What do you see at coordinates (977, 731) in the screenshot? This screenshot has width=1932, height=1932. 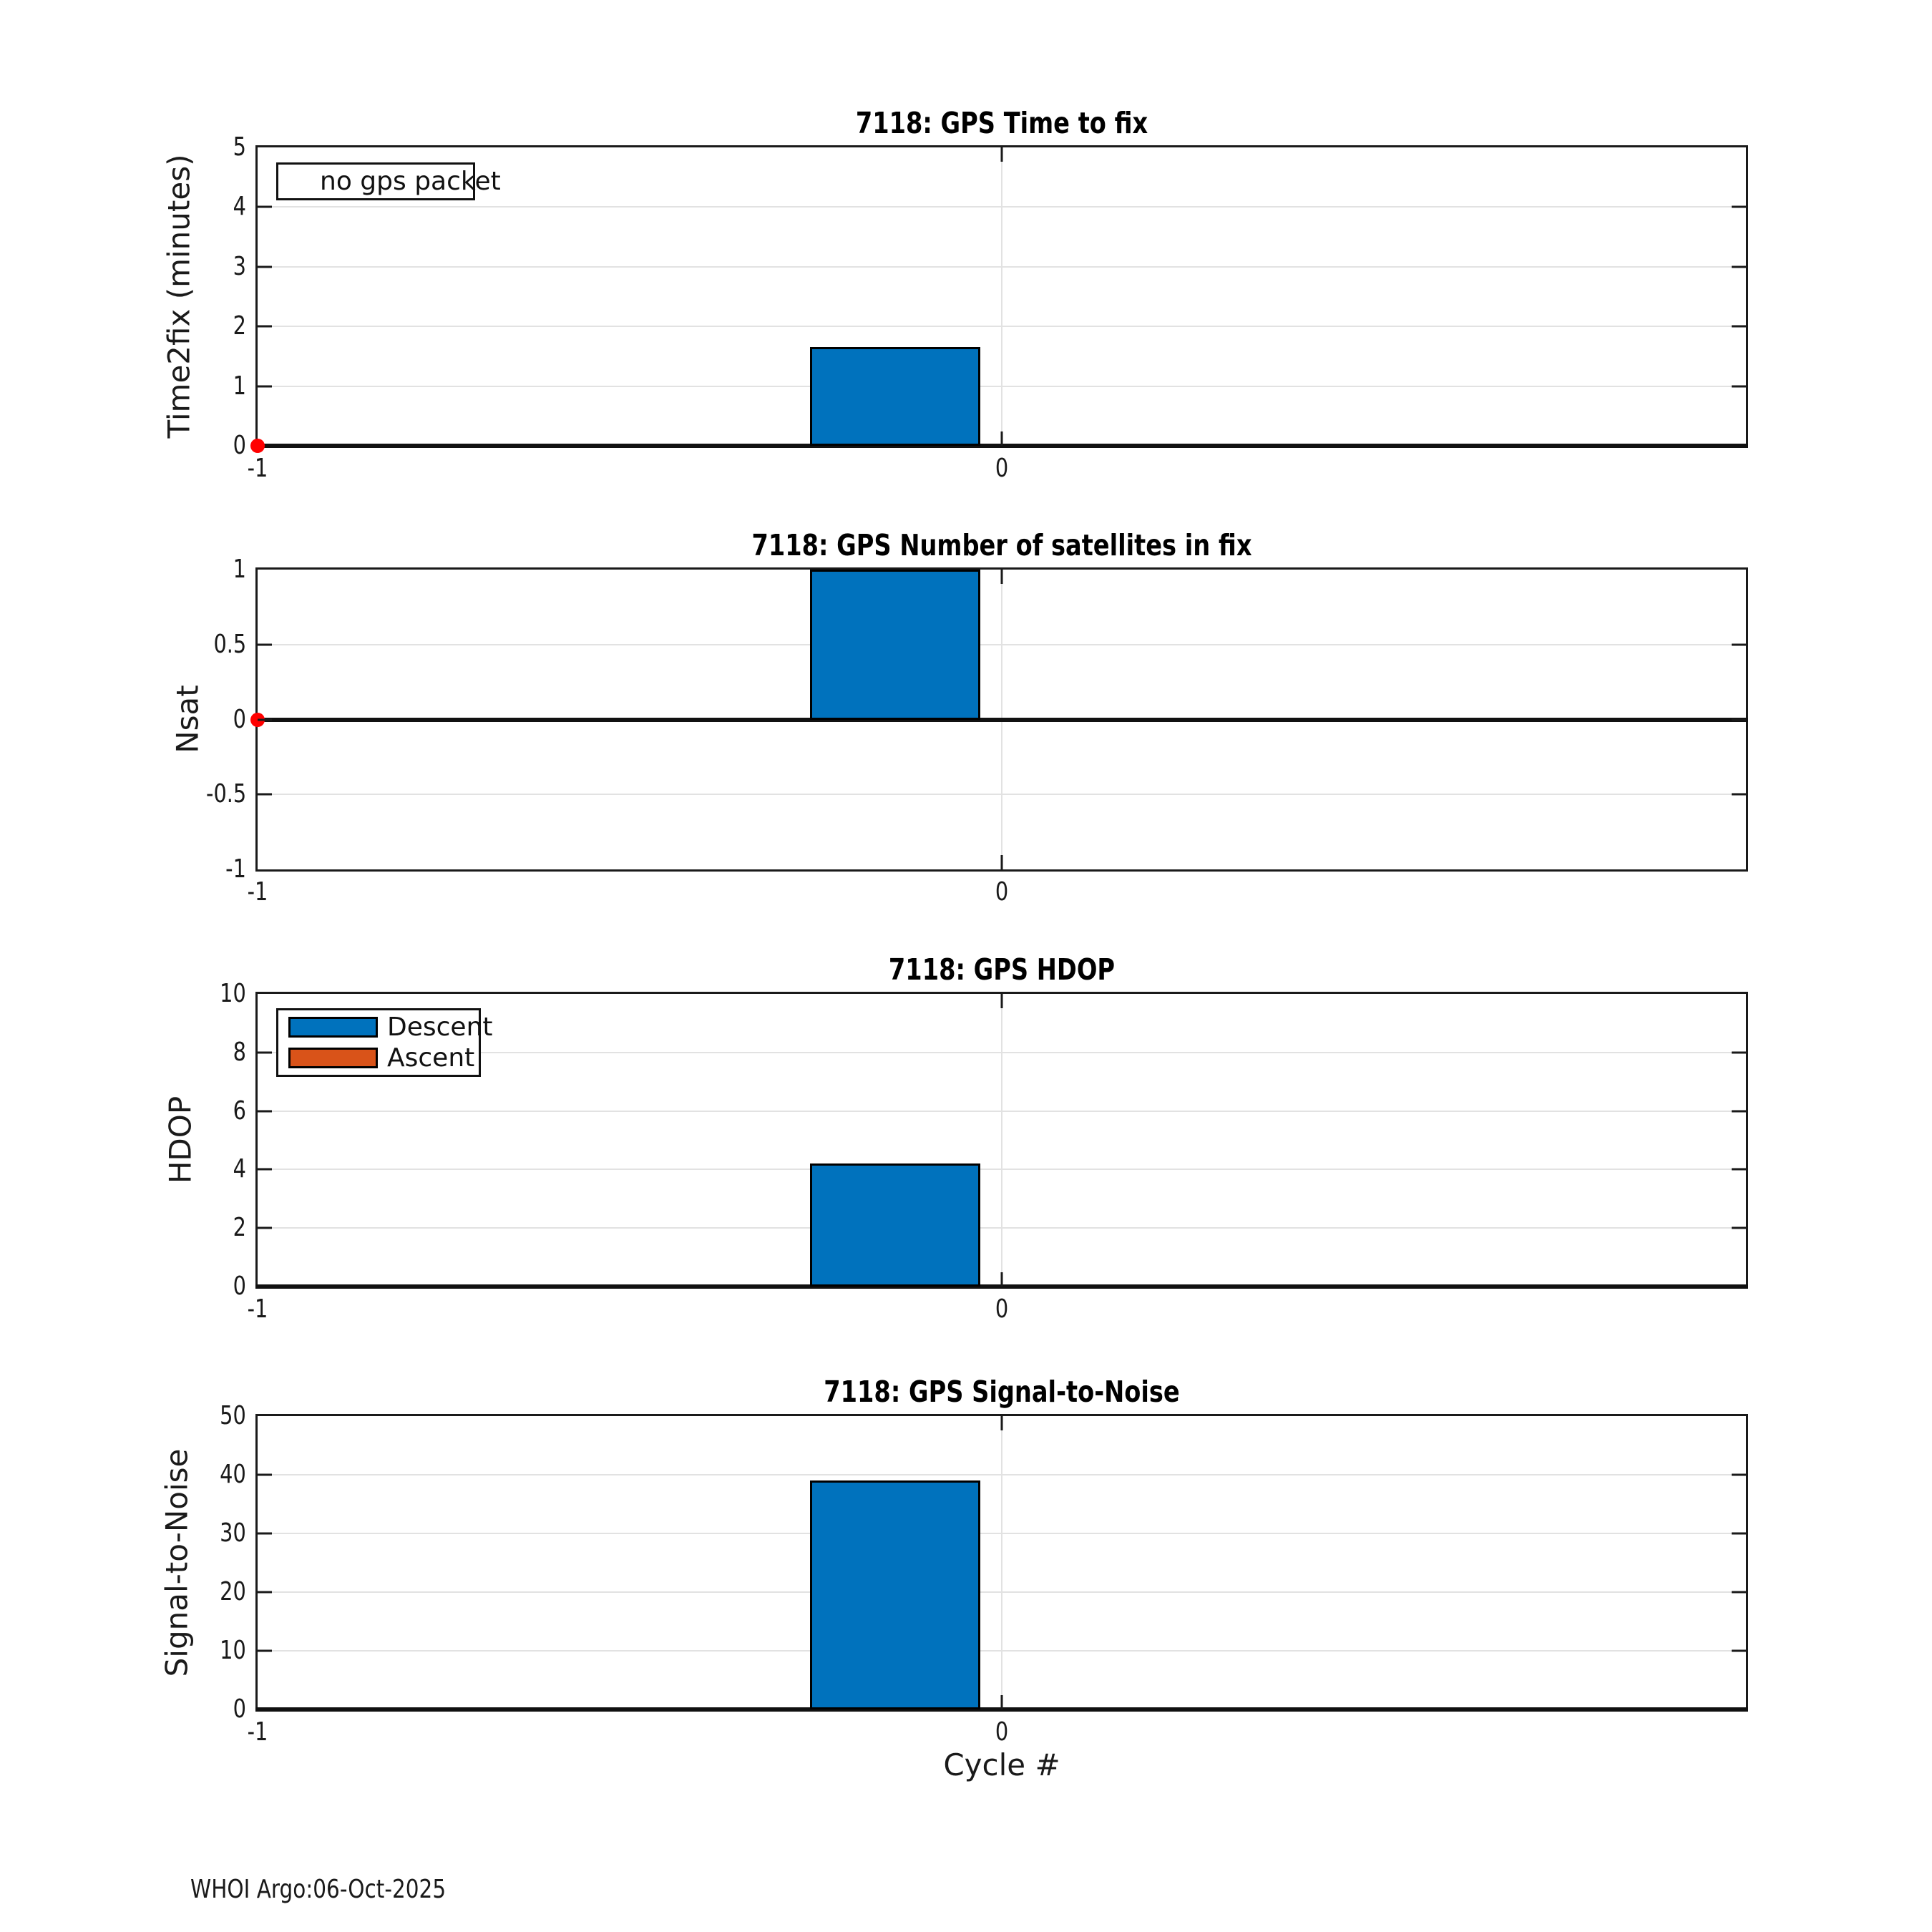 I see `subplot2-axes: -1 -0.5 0 0.5 1 -1 0` at bounding box center [977, 731].